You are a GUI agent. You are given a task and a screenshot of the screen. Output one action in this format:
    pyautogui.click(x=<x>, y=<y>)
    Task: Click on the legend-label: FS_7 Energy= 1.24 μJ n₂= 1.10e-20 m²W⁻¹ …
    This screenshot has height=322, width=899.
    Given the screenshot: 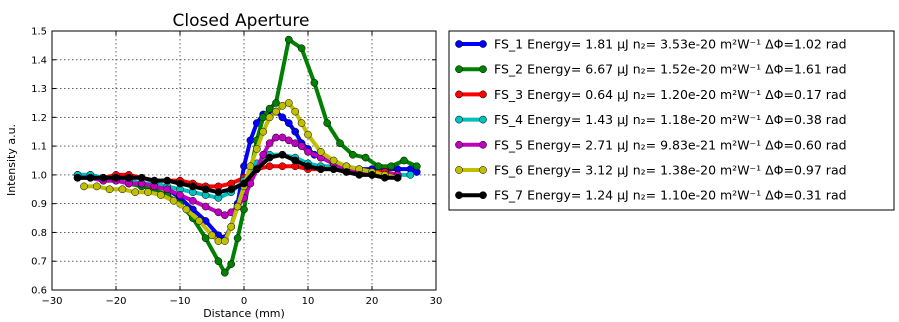 What is the action you would take?
    pyautogui.click(x=670, y=195)
    